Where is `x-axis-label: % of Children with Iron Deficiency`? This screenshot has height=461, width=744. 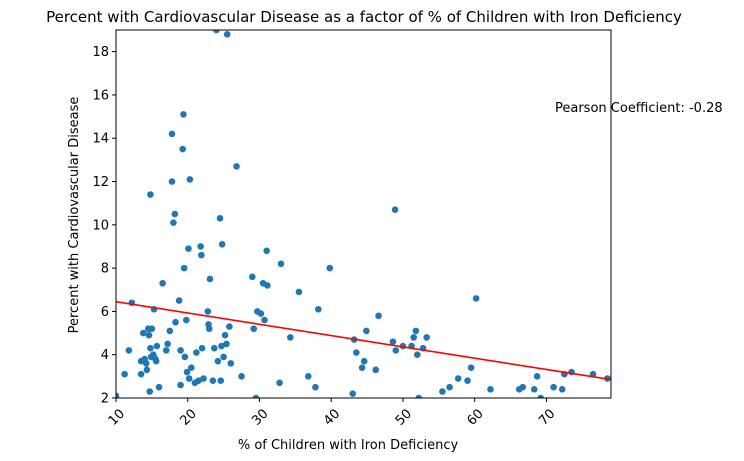 x-axis-label: % of Children with Iron Deficiency is located at coordinates (348, 445).